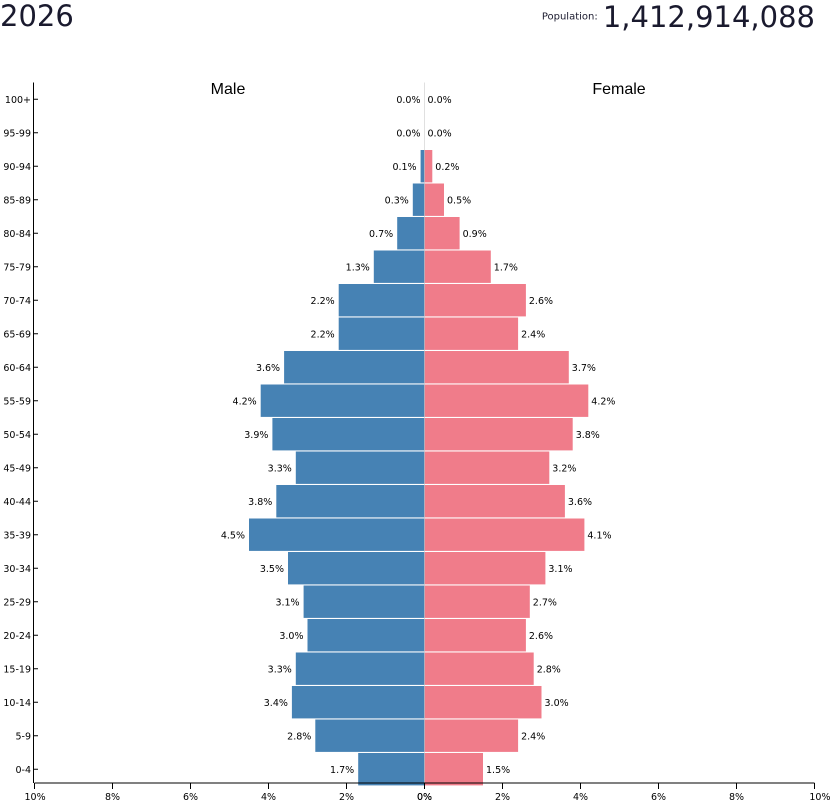  I want to click on female-value-label-10-14: 3.0%, so click(557, 703).